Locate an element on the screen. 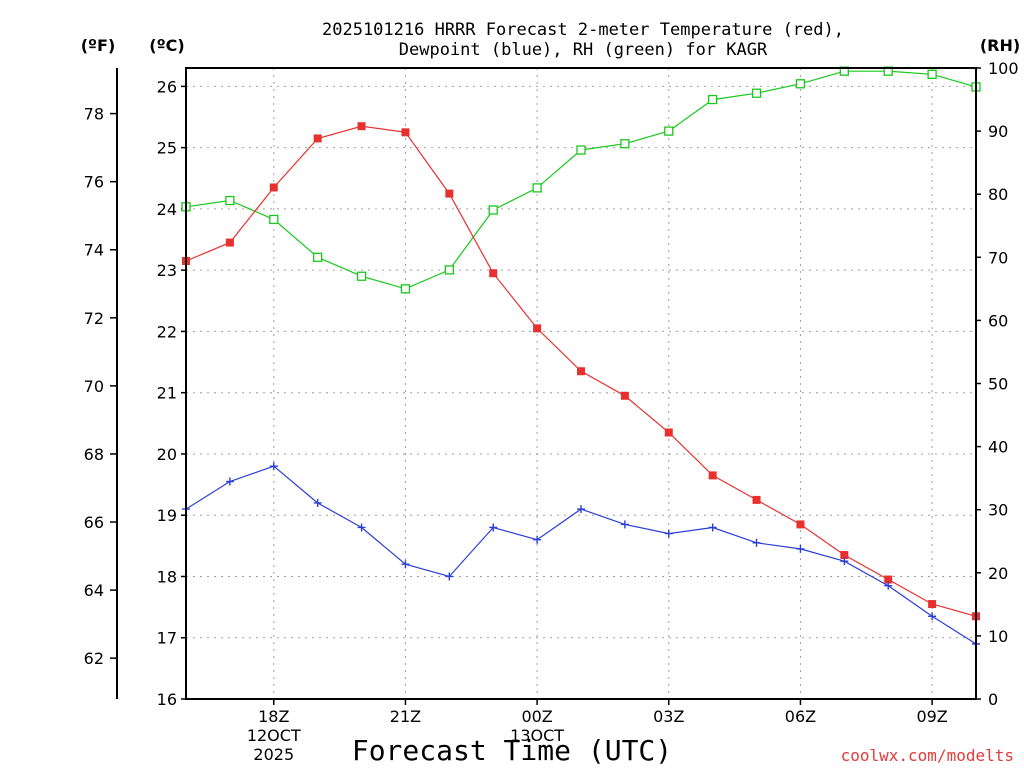 The width and height of the screenshot is (1024, 768). fahrenheit-tick-label: 66 is located at coordinates (94, 522).